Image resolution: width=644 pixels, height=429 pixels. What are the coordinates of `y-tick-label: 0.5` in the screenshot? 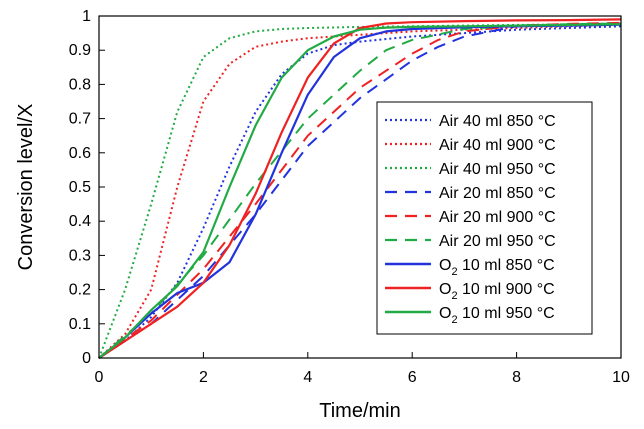 It's located at (80, 187).